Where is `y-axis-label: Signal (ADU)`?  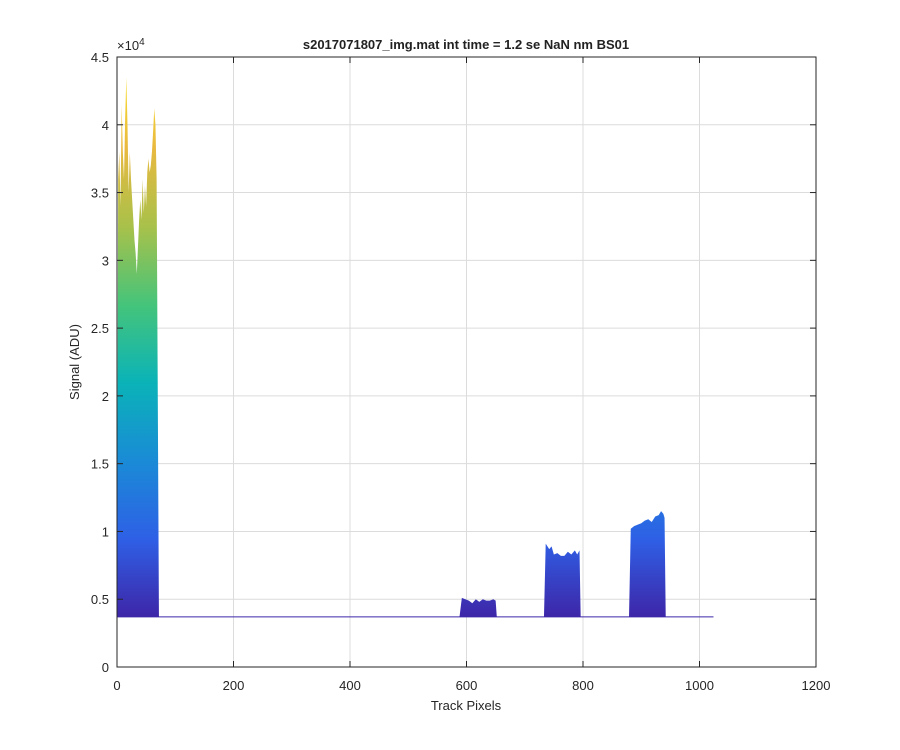 y-axis-label: Signal (ADU) is located at coordinates (74, 362).